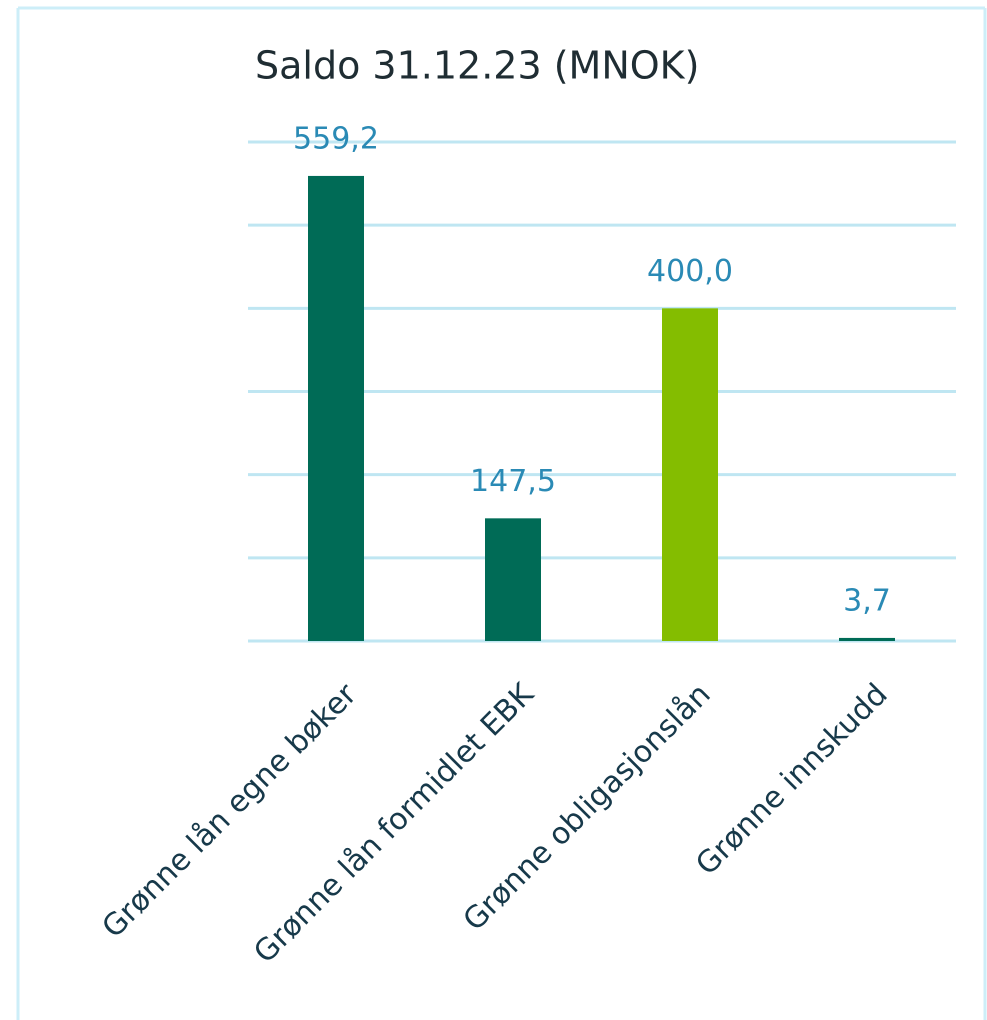 The height and width of the screenshot is (1020, 987). I want to click on value-label: 400,0, so click(690, 271).